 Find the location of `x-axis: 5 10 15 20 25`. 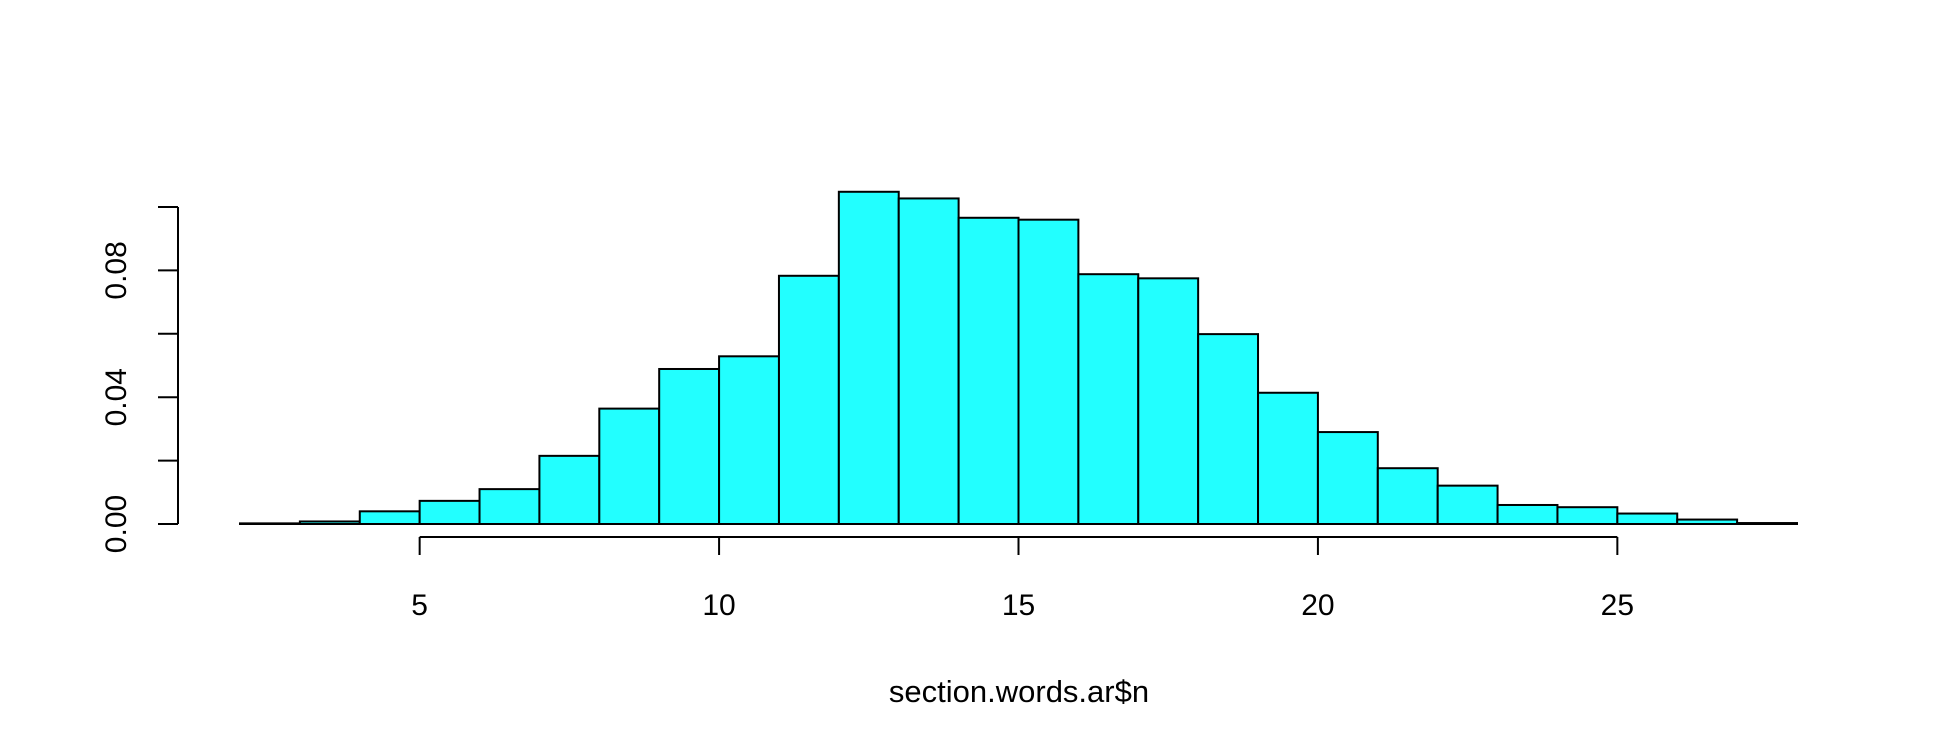

x-axis: 5 10 15 20 25 is located at coordinates (1022, 579).